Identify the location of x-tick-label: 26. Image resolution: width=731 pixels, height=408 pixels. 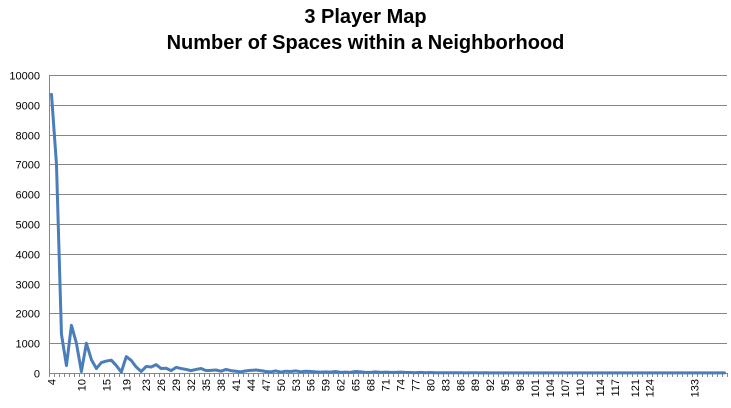
(162, 385).